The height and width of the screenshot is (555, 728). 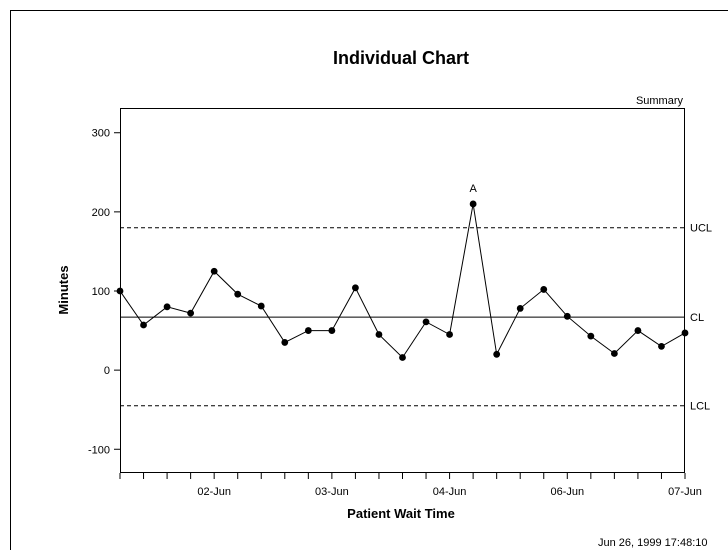 I want to click on limit-label-cl: CL, so click(x=697, y=318).